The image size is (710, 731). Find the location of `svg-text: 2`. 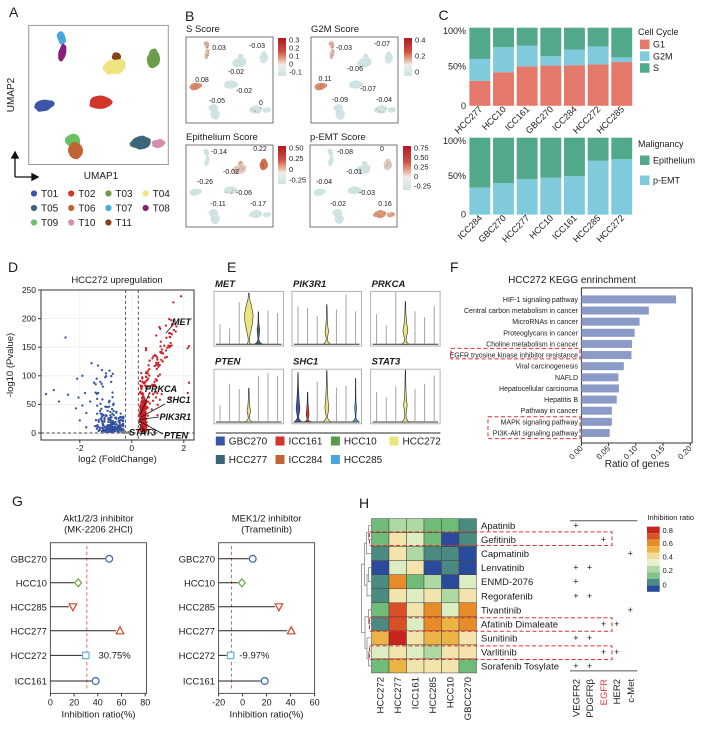

svg-text: 2 is located at coordinates (183, 448).